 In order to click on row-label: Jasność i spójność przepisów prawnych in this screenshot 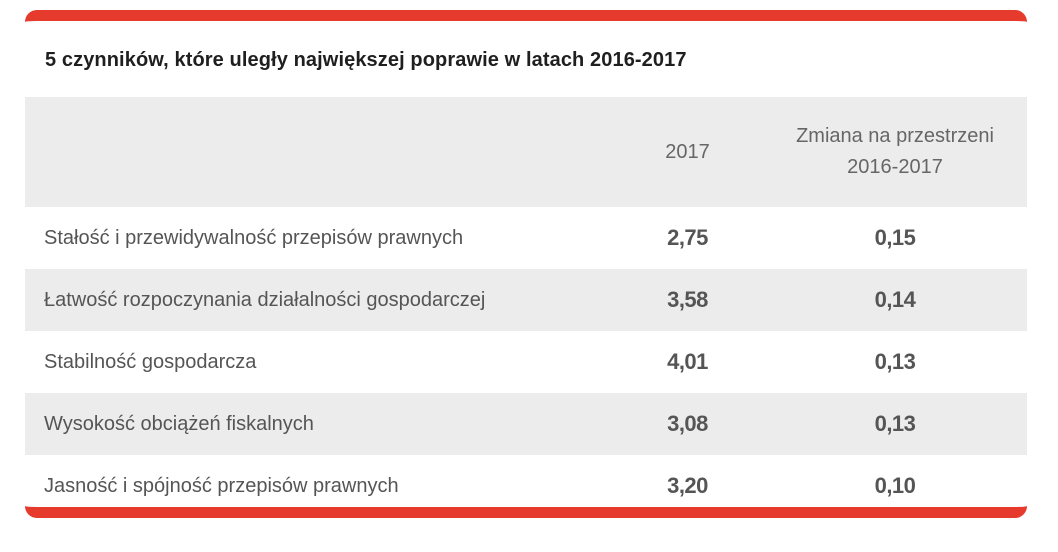, I will do `click(221, 485)`.